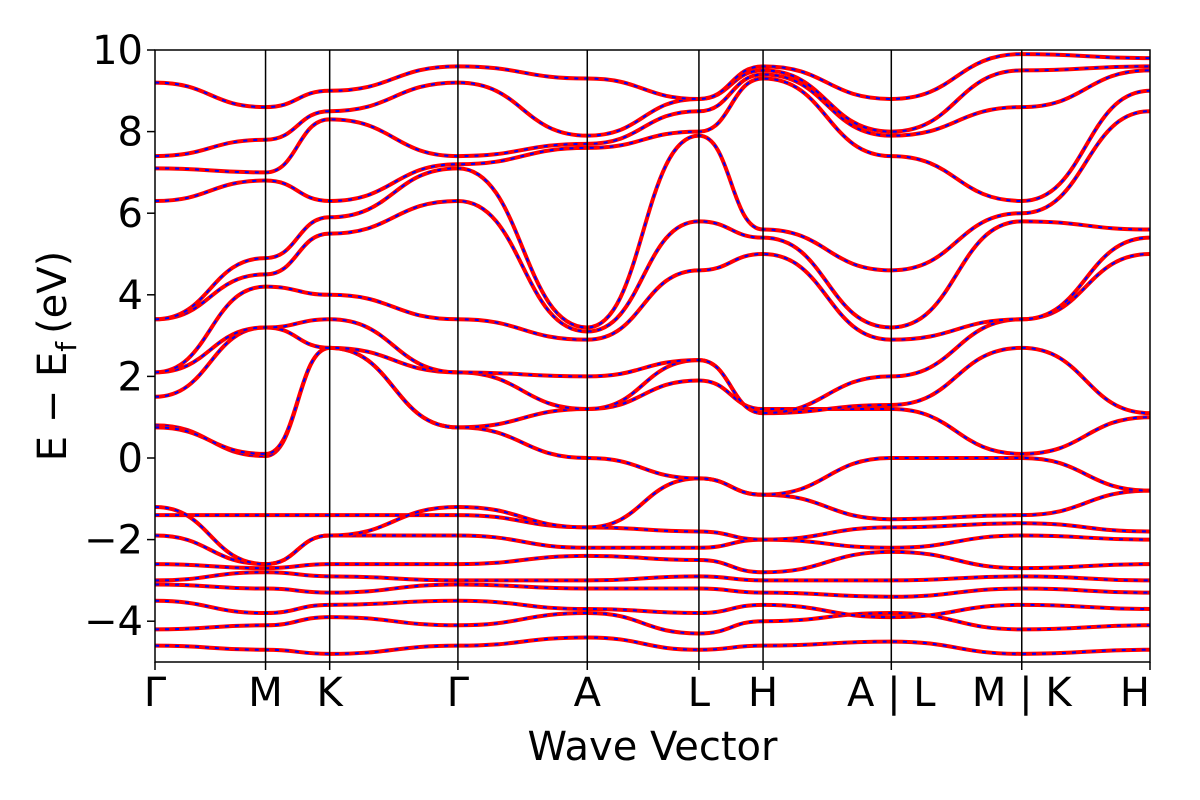  Describe the element at coordinates (699, 693) in the screenshot. I see `x-tick-label: L` at that location.